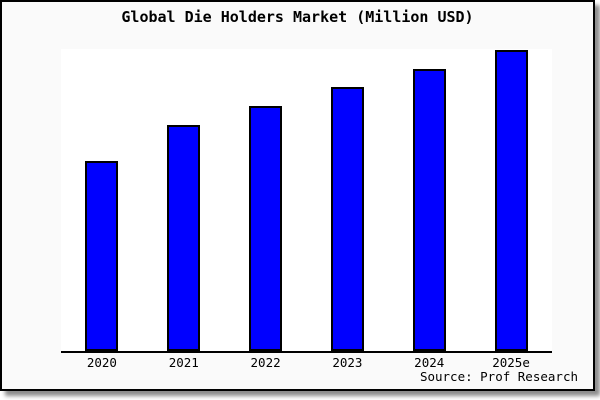  Describe the element at coordinates (429, 210) in the screenshot. I see `bar-2024` at that location.